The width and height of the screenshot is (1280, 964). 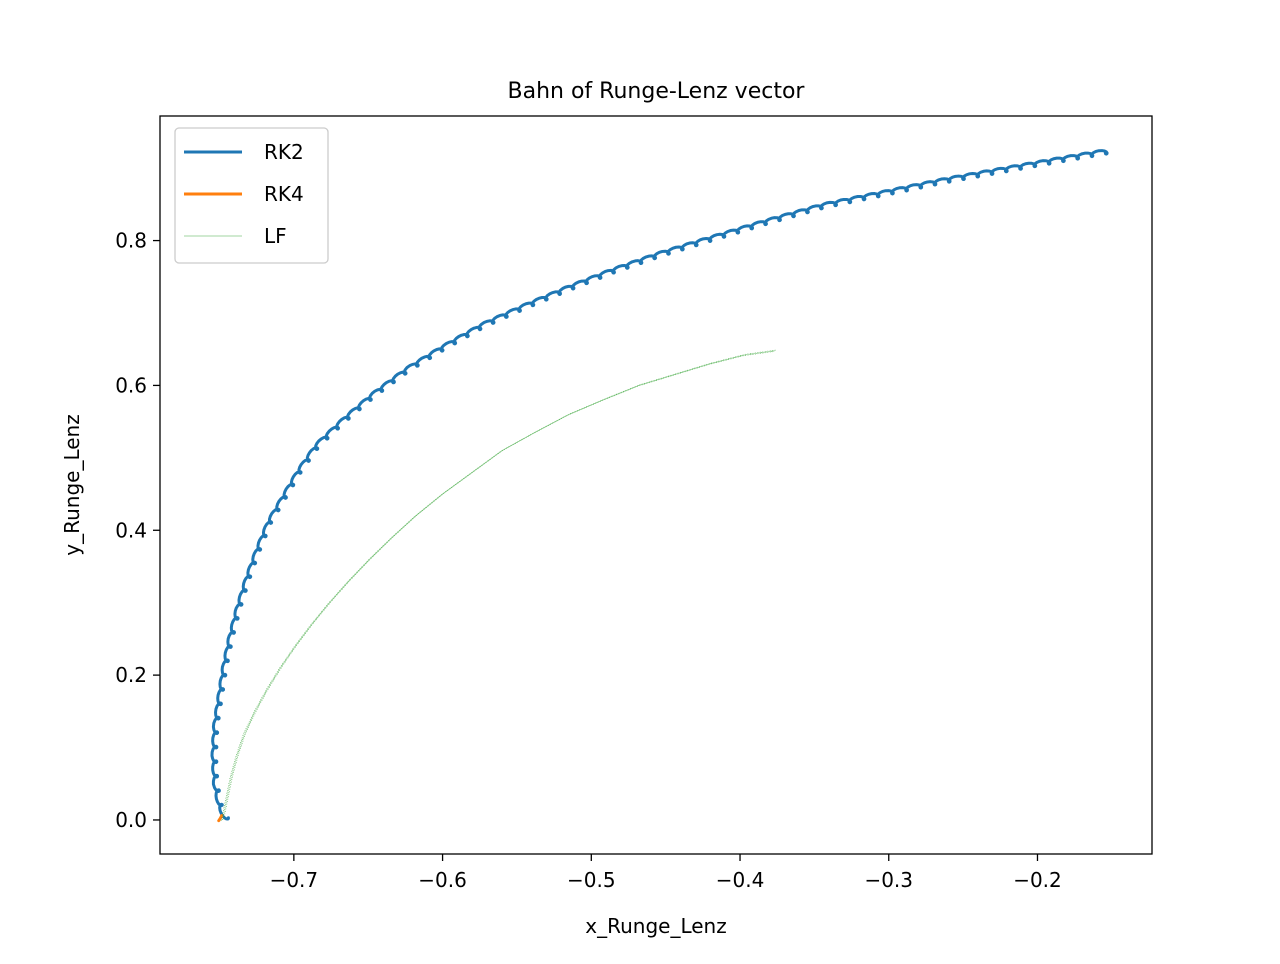 What do you see at coordinates (131, 820) in the screenshot?
I see `y-tick-label: 0.0` at bounding box center [131, 820].